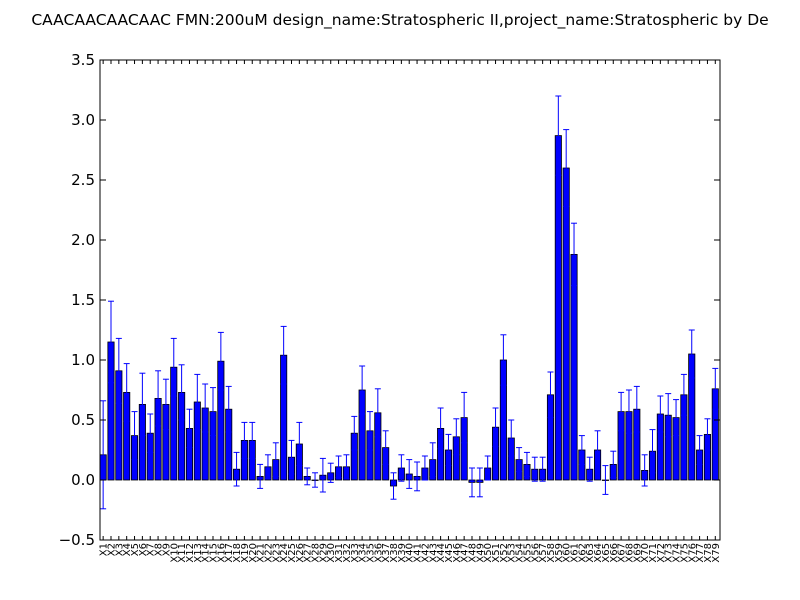 The height and width of the screenshot is (600, 800). I want to click on error-bar-X30, so click(330, 472).